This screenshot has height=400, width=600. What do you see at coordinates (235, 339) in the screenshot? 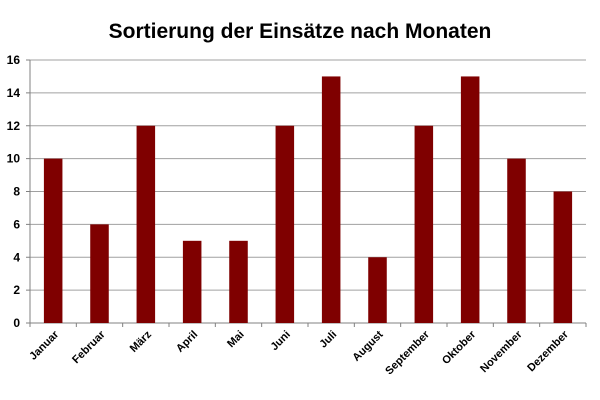
I see `x-tick-label: Mai` at bounding box center [235, 339].